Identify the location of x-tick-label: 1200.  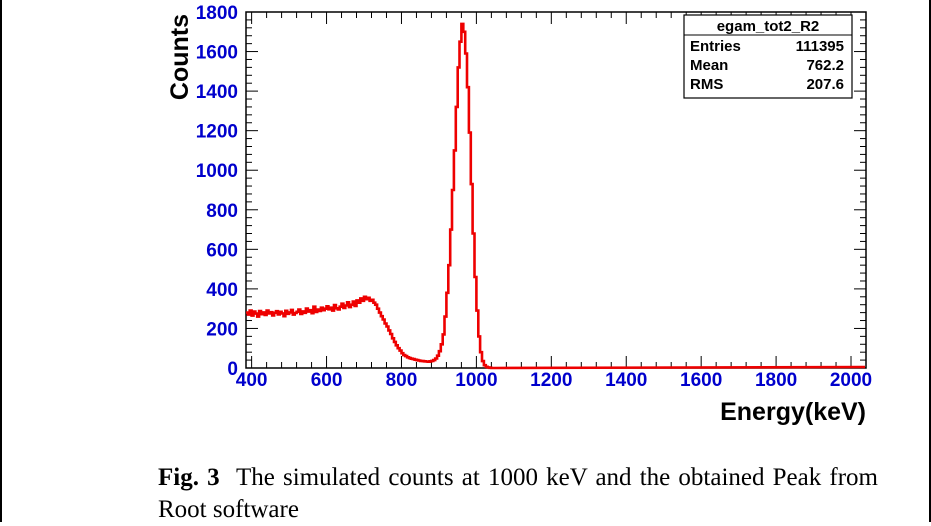
(551, 380).